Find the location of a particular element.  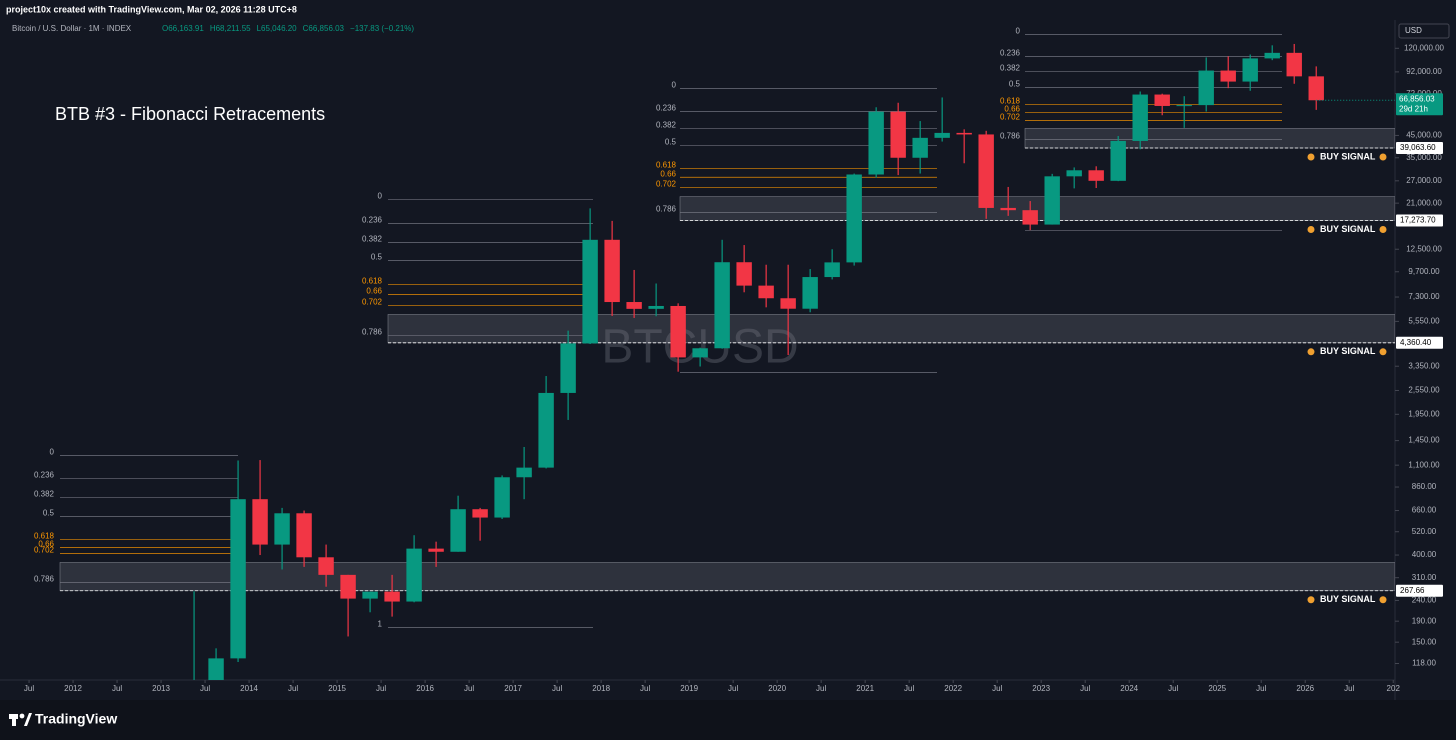

x-tick-label: 2019 is located at coordinates (689, 688).